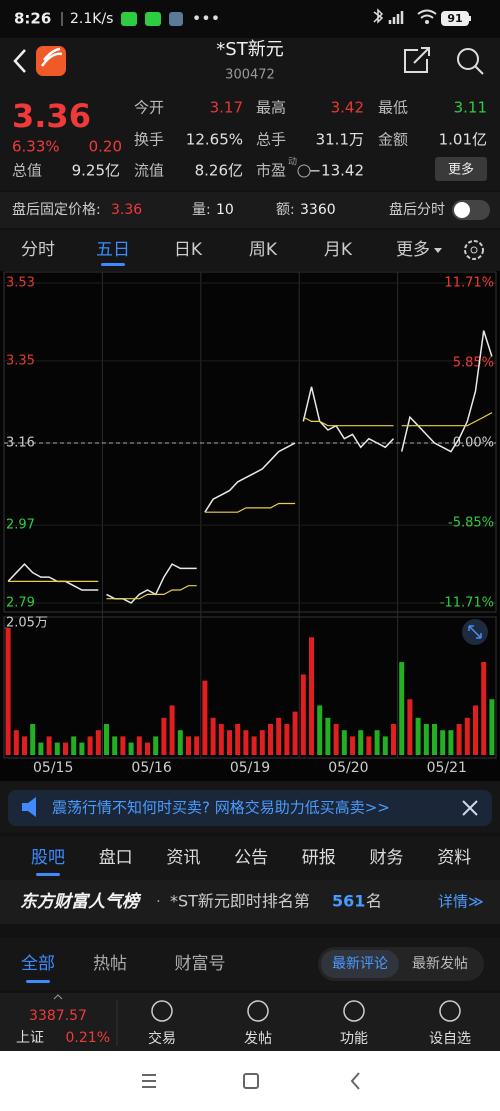 The width and height of the screenshot is (500, 1111). Describe the element at coordinates (319, 858) in the screenshot. I see `info-tab: 研报` at that location.